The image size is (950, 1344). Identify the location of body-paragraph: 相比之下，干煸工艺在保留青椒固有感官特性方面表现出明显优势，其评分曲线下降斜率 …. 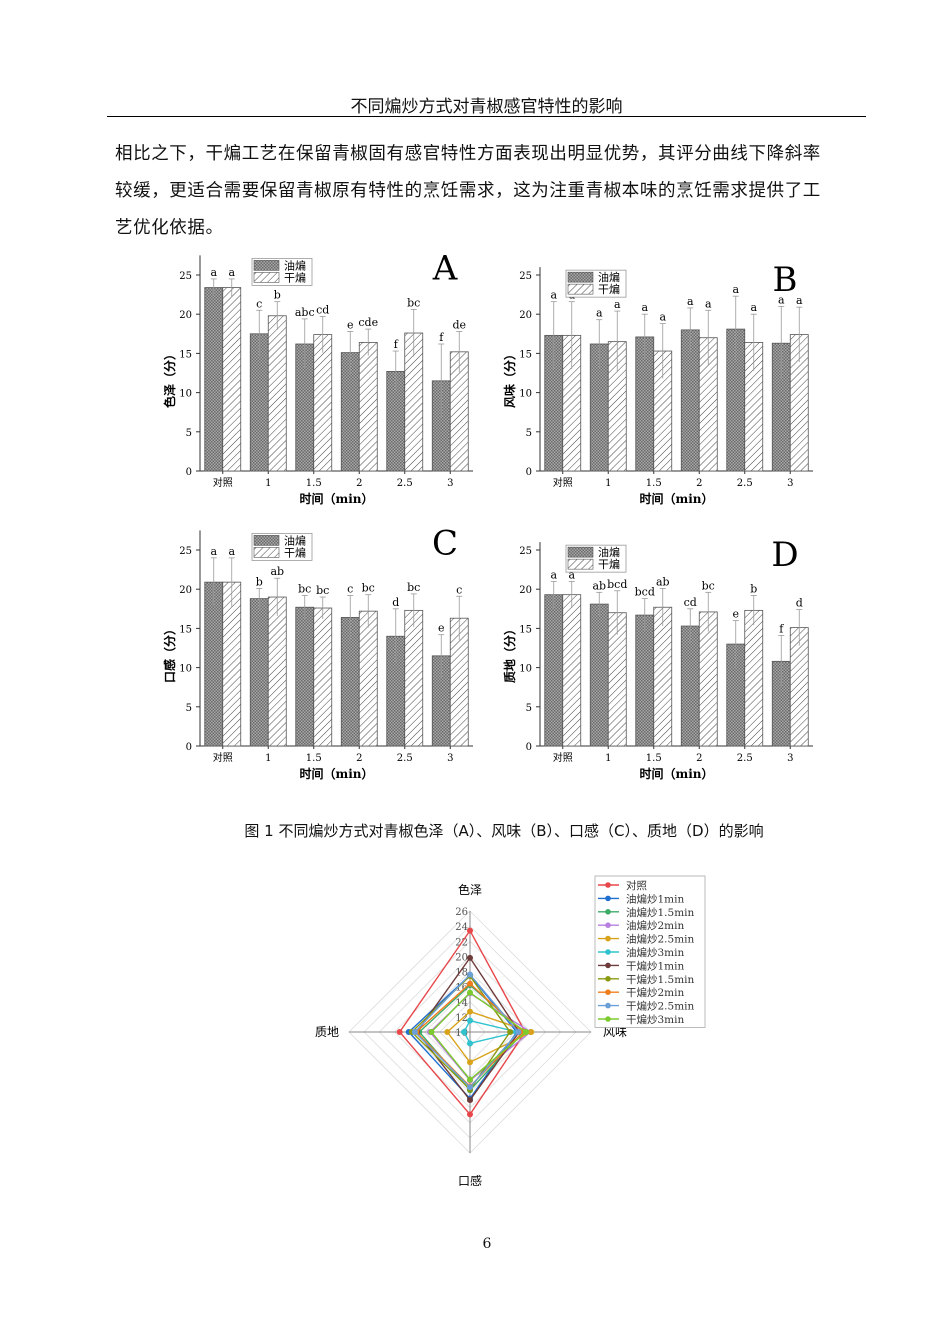
(490, 191).